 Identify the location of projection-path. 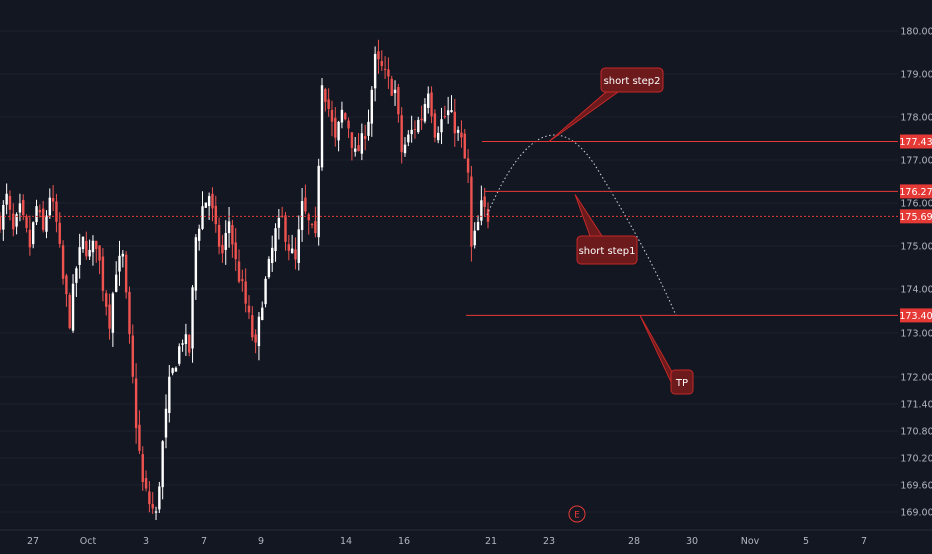
(581, 225).